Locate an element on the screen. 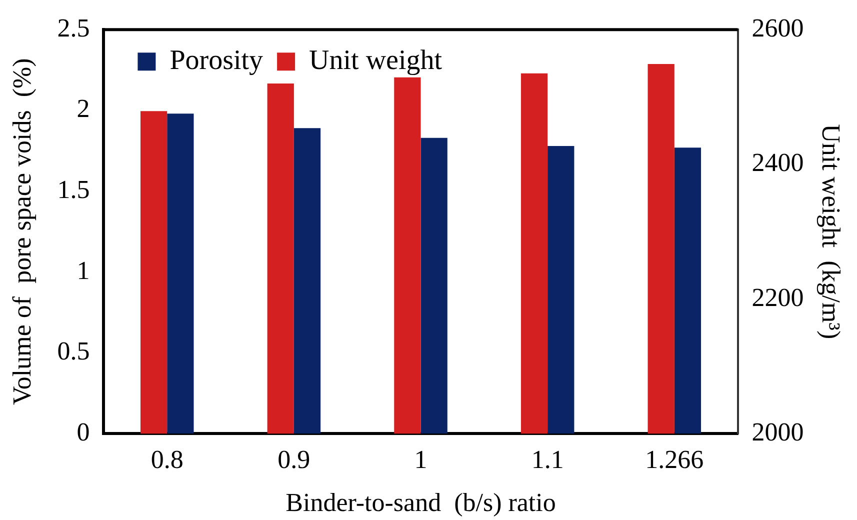 This screenshot has height=520, width=857. x-tick-label: 0.8 is located at coordinates (167, 459).